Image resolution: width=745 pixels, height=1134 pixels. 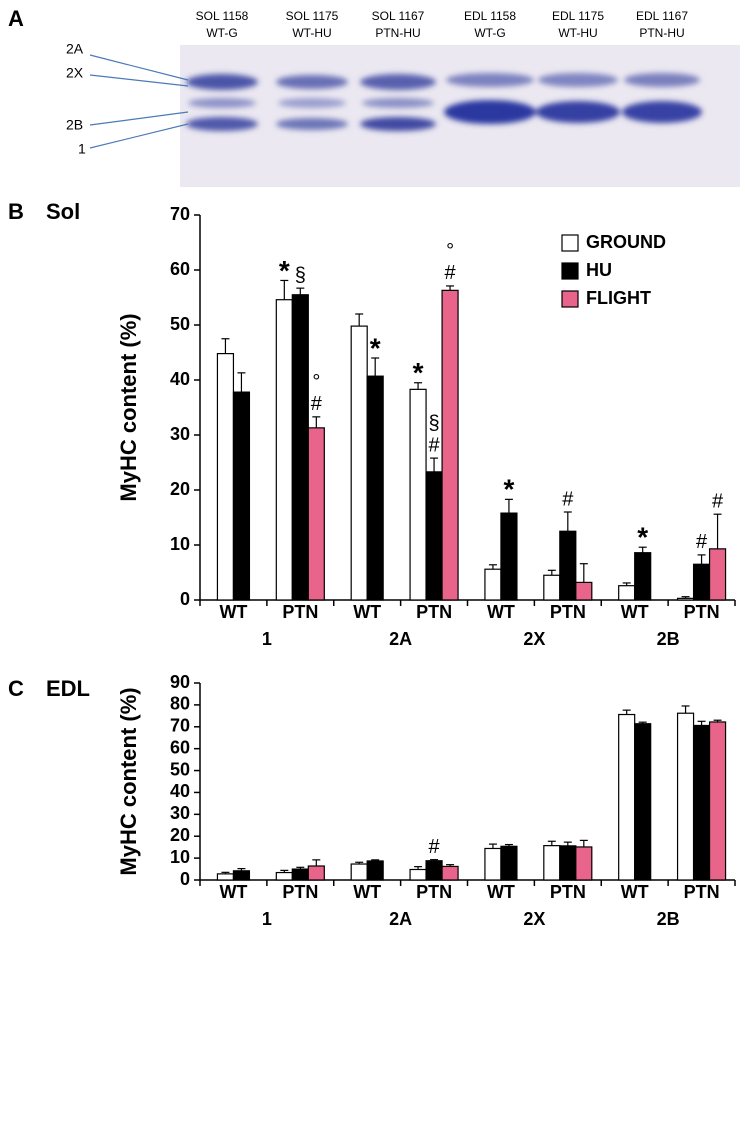 I want to click on lane-label: WT-G, so click(x=489, y=33).